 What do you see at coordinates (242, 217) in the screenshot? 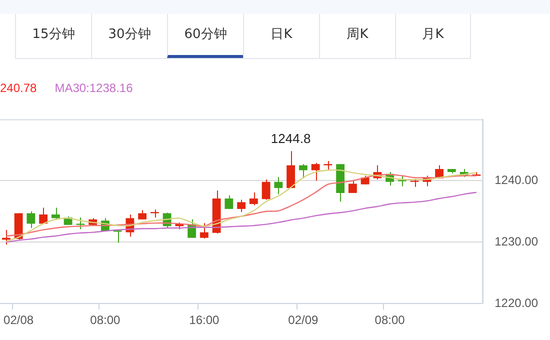
I see `line-series` at bounding box center [242, 217].